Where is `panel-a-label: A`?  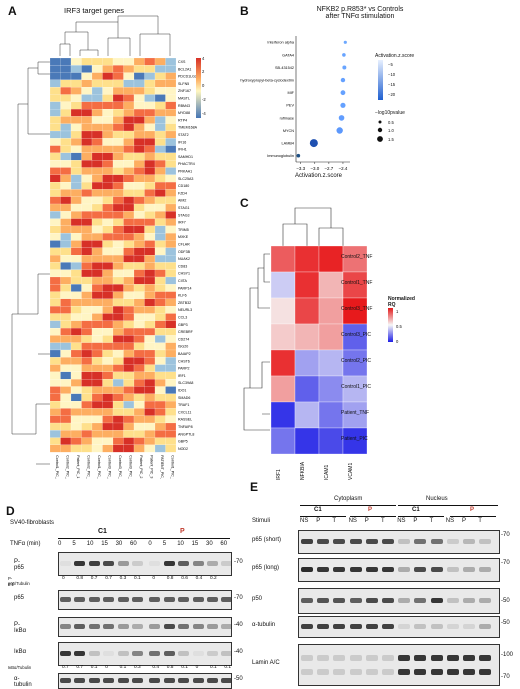 panel-a-label: A is located at coordinates (12, 11).